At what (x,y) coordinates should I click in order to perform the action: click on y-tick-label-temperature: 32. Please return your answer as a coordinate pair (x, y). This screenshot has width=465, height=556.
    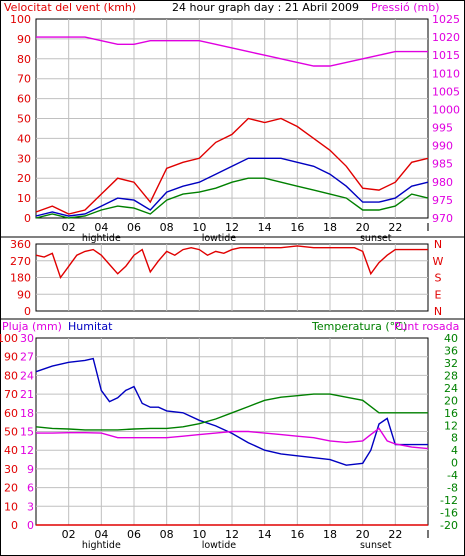
    Looking at the image, I should click on (451, 363).